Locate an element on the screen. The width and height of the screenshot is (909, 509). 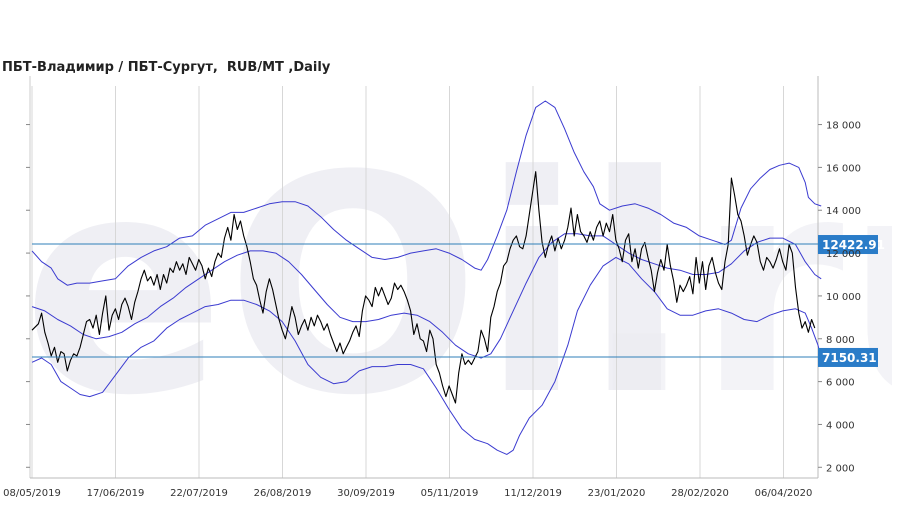
y-tick-label: 16 000 is located at coordinates (843, 168).